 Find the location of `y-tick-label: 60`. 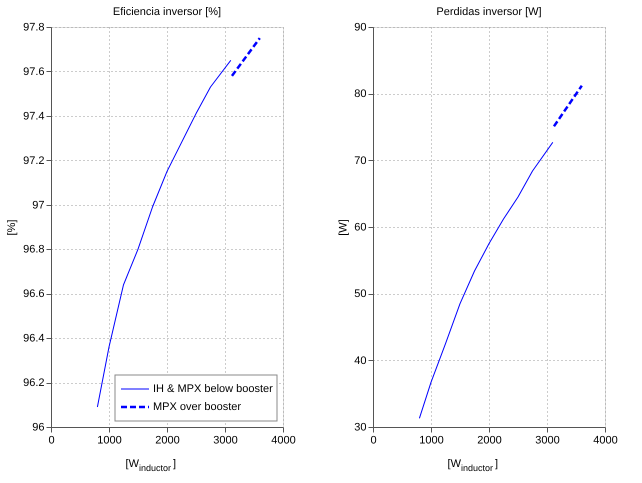

y-tick-label: 60 is located at coordinates (360, 228).